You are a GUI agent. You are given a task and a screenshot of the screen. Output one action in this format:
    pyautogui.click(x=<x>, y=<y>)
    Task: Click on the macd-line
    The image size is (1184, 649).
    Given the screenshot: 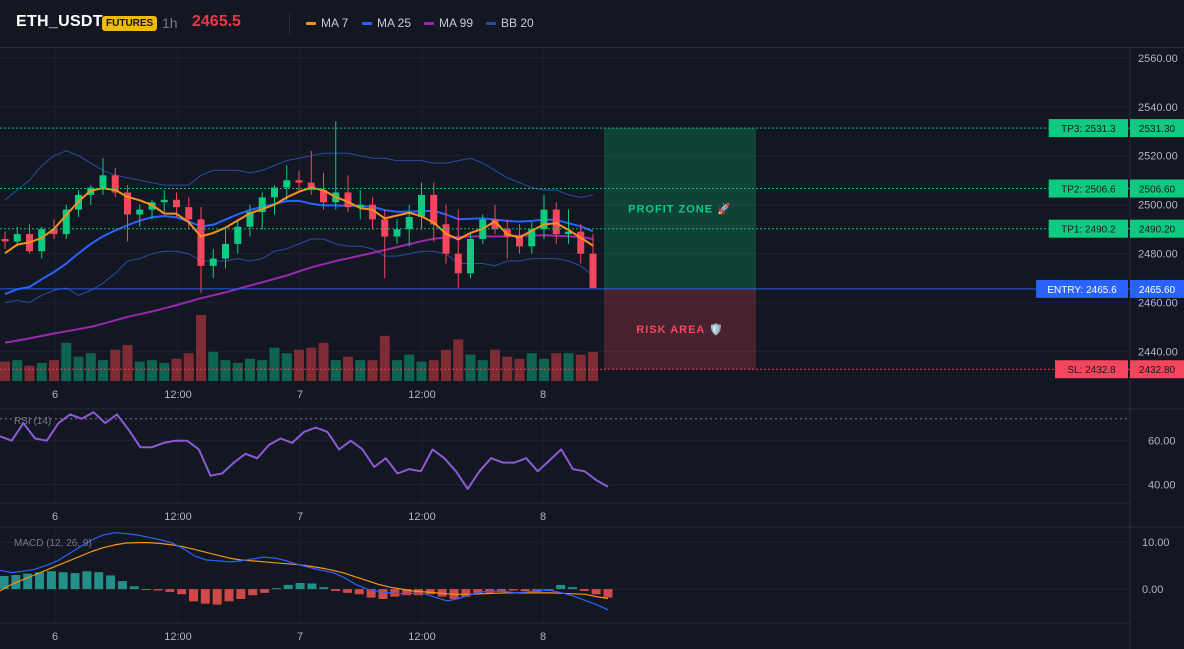 What is the action you would take?
    pyautogui.click(x=304, y=571)
    